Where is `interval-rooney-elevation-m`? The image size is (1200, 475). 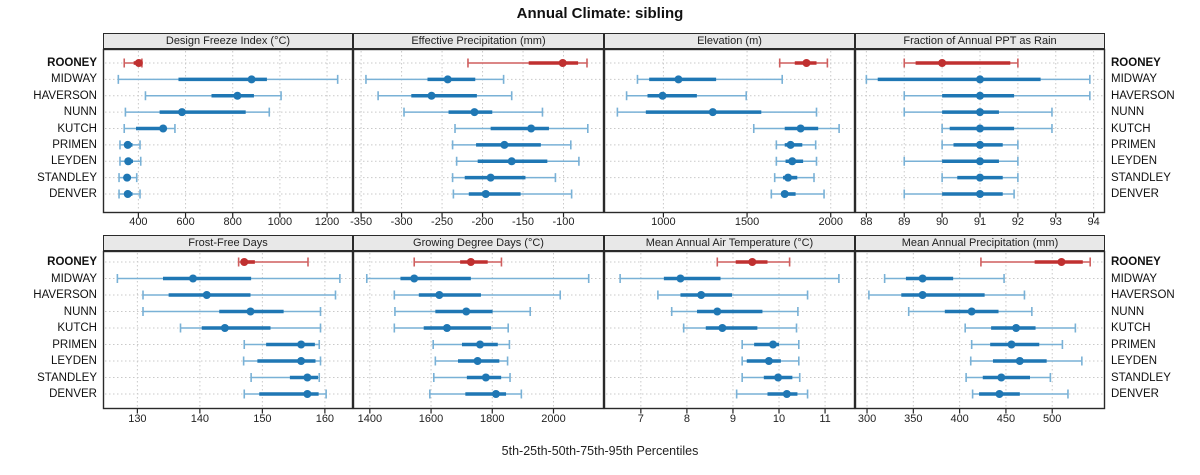 interval-rooney-elevation-m is located at coordinates (803, 63).